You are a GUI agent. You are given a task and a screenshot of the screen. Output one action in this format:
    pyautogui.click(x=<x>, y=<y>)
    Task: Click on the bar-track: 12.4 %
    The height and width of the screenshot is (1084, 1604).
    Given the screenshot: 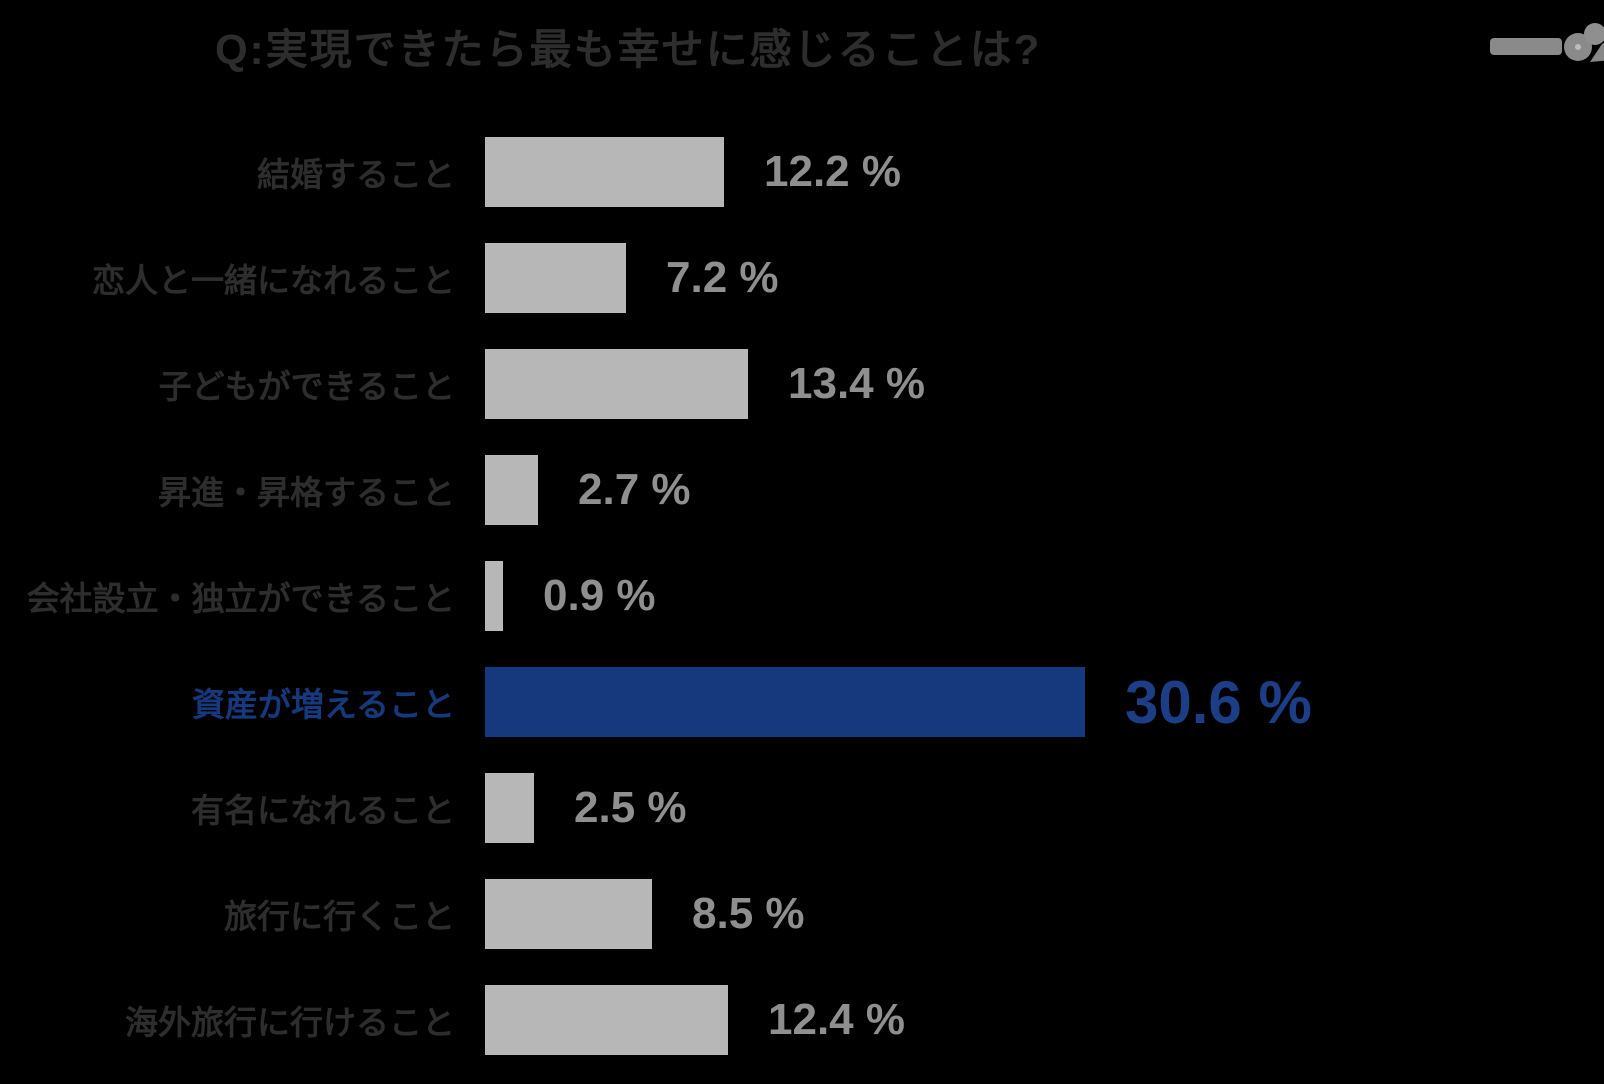 What is the action you would take?
    pyautogui.click(x=695, y=1020)
    